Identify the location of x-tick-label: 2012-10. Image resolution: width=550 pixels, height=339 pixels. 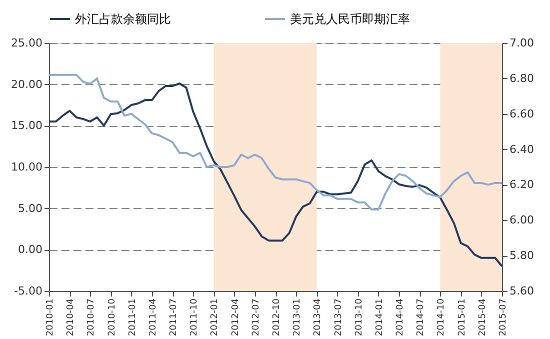
(277, 317).